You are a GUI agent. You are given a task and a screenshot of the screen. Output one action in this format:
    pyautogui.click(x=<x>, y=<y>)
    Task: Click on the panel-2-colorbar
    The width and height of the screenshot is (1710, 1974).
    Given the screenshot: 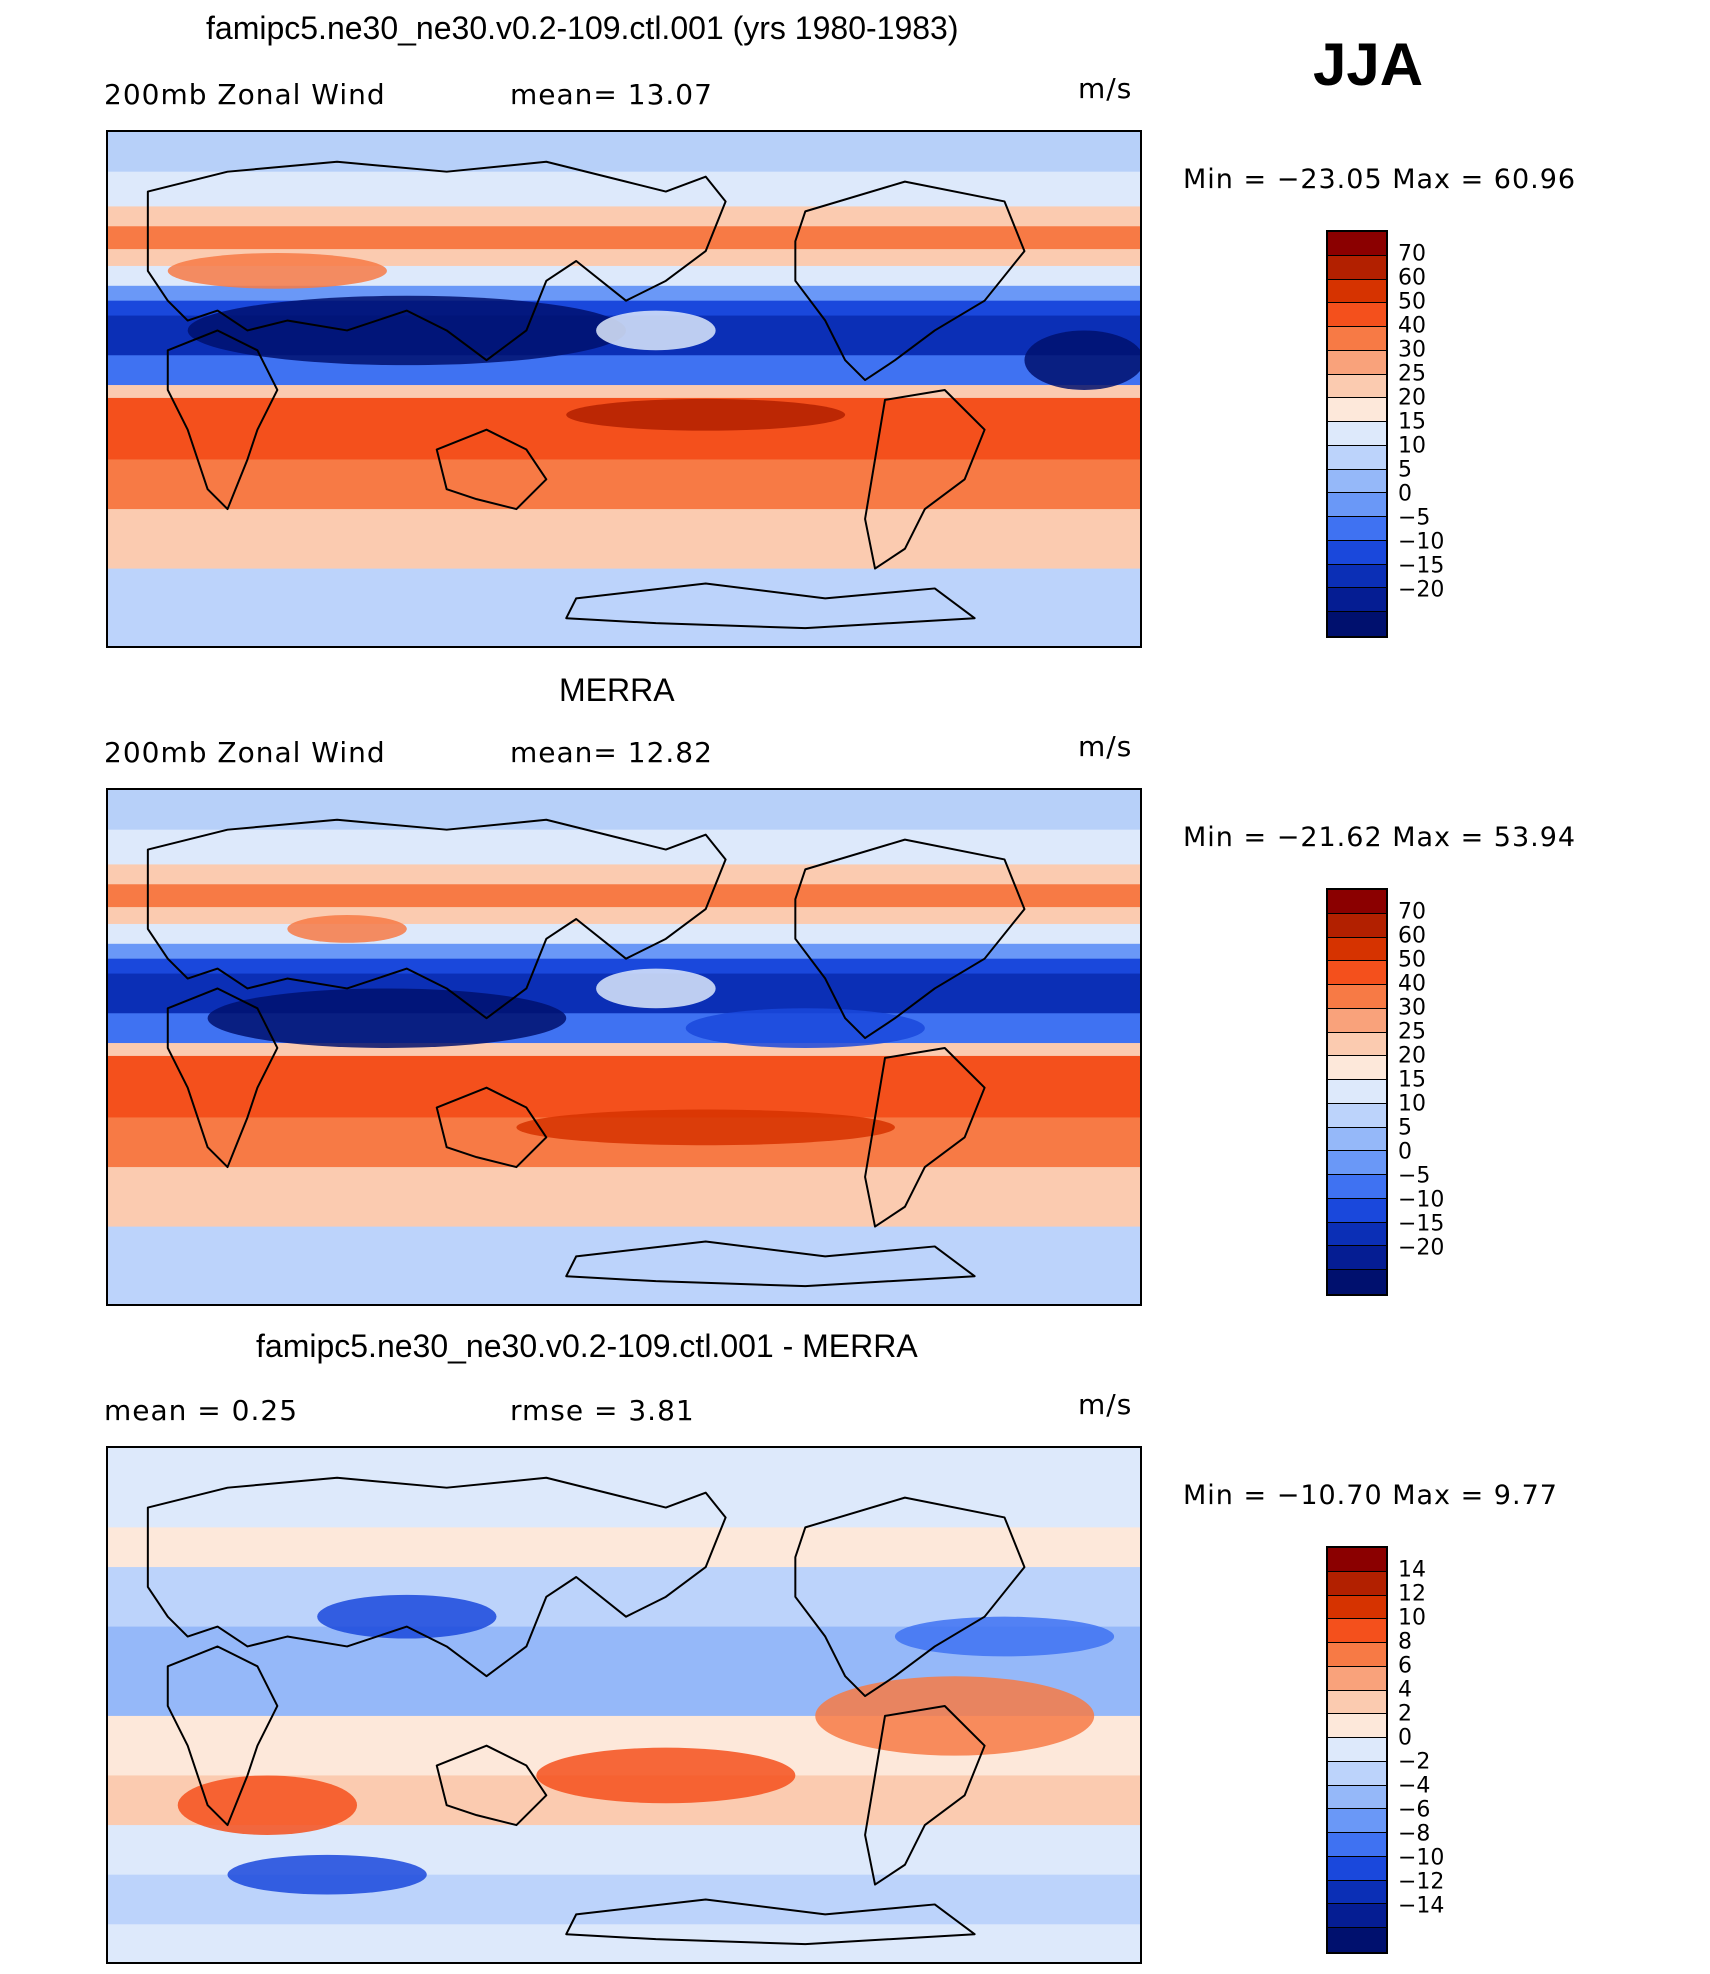 What is the action you would take?
    pyautogui.click(x=1357, y=1092)
    